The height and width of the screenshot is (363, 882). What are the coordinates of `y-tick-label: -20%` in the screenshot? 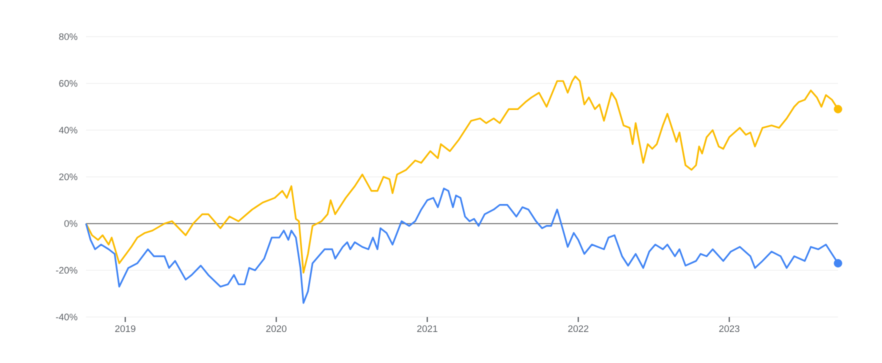 It's located at (67, 270).